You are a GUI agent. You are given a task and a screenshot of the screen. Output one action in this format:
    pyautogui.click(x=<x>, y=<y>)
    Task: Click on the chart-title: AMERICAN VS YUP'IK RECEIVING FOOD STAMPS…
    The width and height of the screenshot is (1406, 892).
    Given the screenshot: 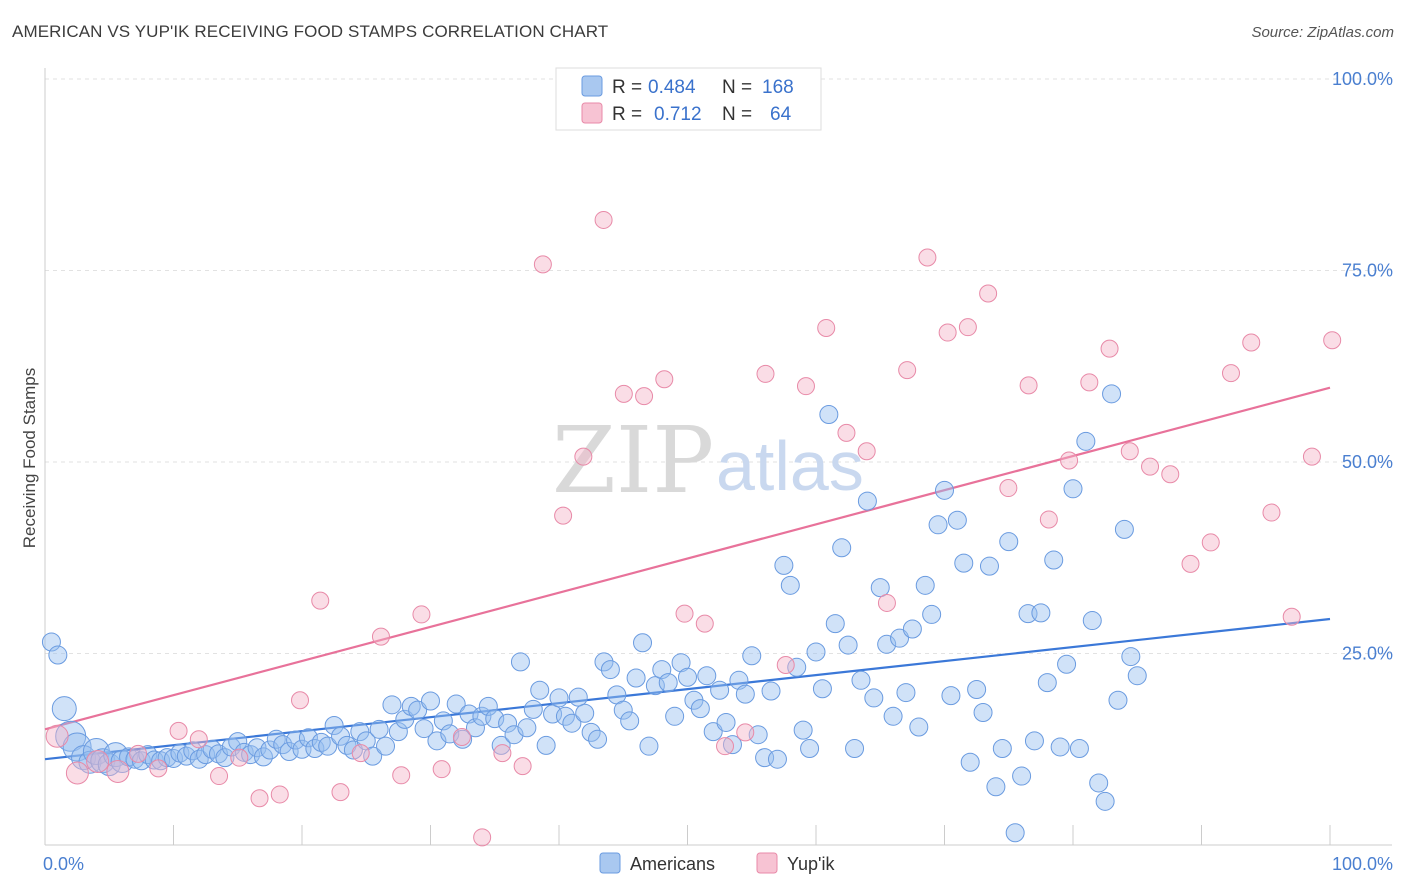 What is the action you would take?
    pyautogui.click(x=310, y=31)
    